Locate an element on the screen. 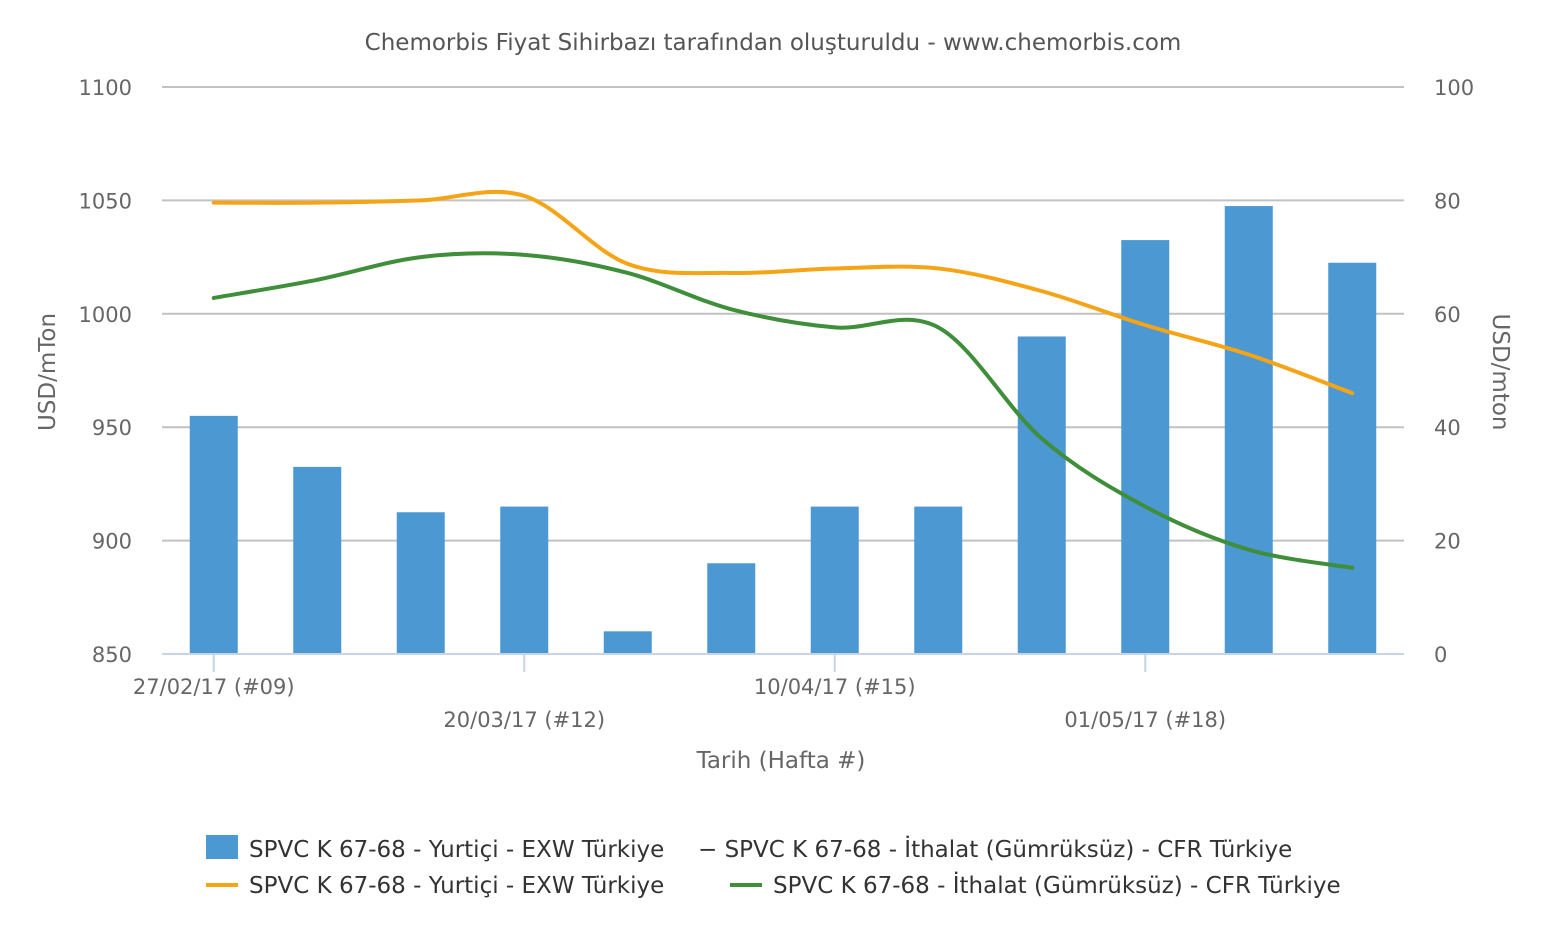 The image size is (1552, 930). y-tick-label: 1000 is located at coordinates (105, 315).